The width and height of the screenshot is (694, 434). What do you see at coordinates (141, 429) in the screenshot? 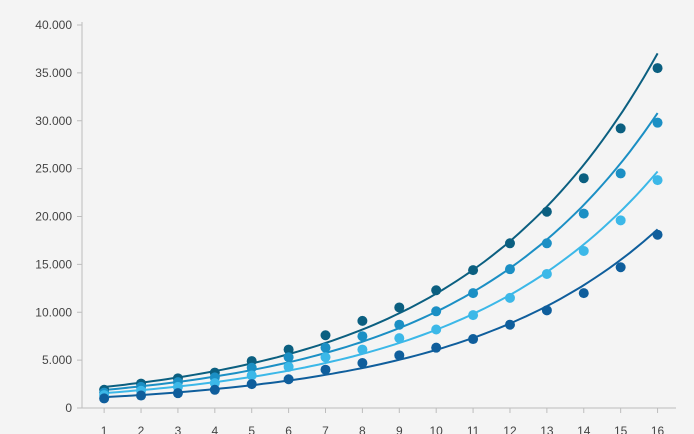
I see `x-tick-label: 2` at bounding box center [141, 429].